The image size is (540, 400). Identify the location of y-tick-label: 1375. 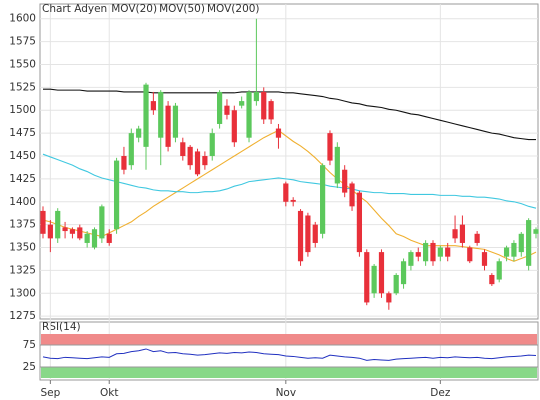
(22, 225).